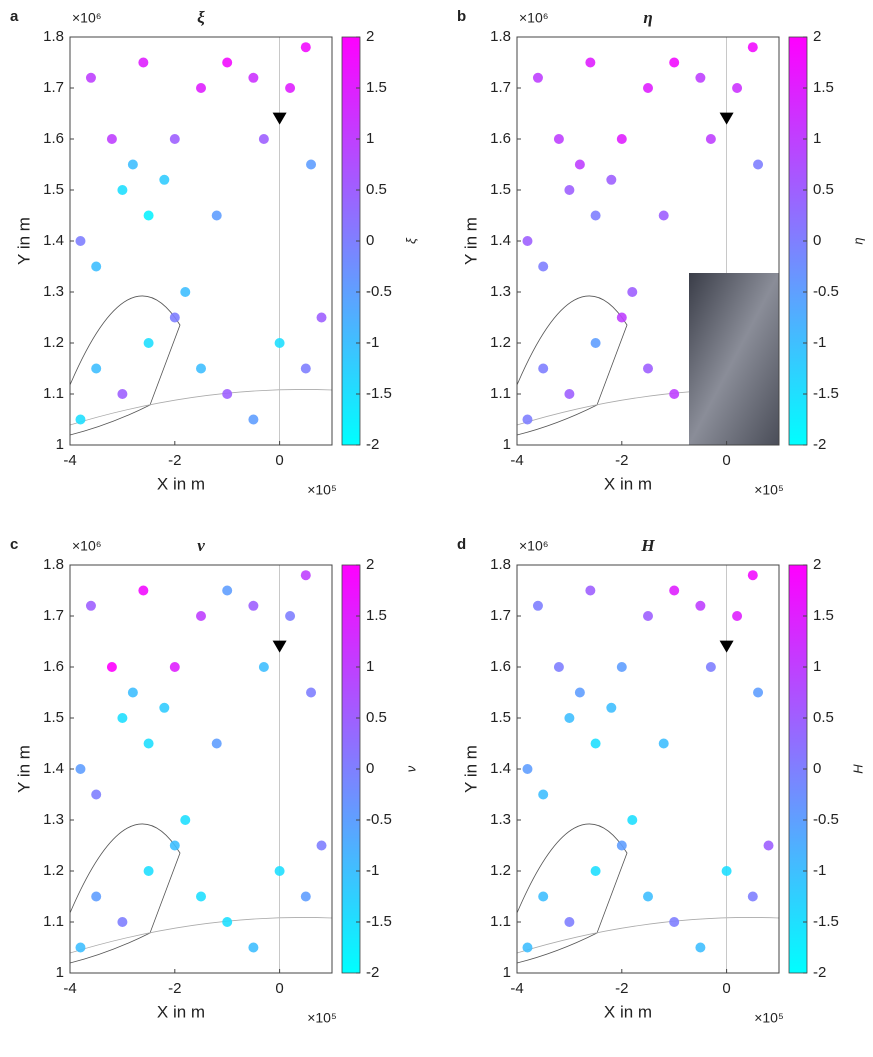  Describe the element at coordinates (410, 240) in the screenshot. I see `colorbar-label: ξ` at that location.